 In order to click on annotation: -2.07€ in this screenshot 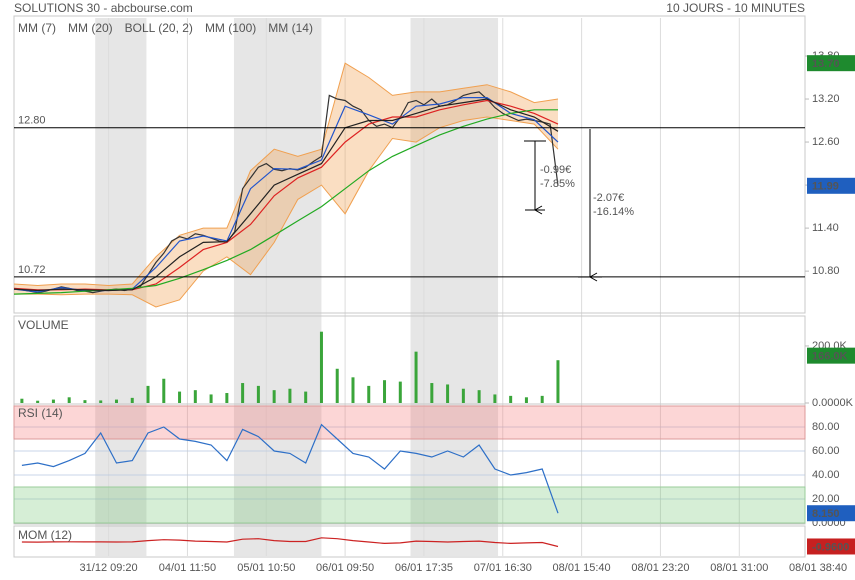, I will do `click(608, 198)`.